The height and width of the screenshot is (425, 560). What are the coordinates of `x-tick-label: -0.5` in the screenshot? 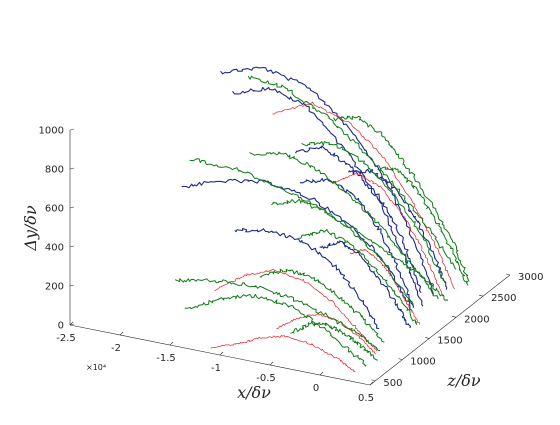 It's located at (266, 378).